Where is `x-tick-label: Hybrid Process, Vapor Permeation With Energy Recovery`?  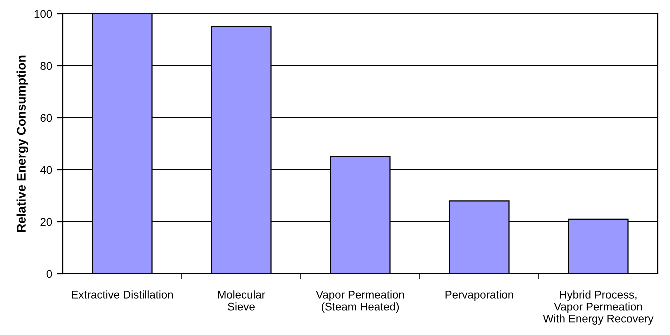
x-tick-label: Hybrid Process, Vapor Permeation With Energy Recovery is located at coordinates (598, 307).